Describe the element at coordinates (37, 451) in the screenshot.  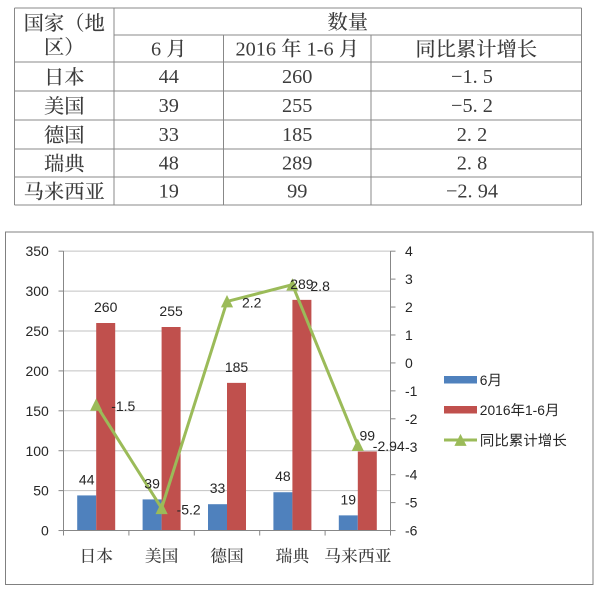
I see `svg-text: 100` at that location.